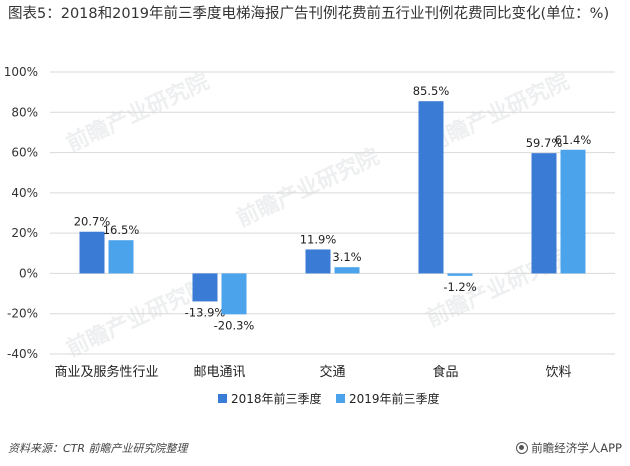 Image resolution: width=630 pixels, height=466 pixels. I want to click on x-category-label: 饮料, so click(558, 372).